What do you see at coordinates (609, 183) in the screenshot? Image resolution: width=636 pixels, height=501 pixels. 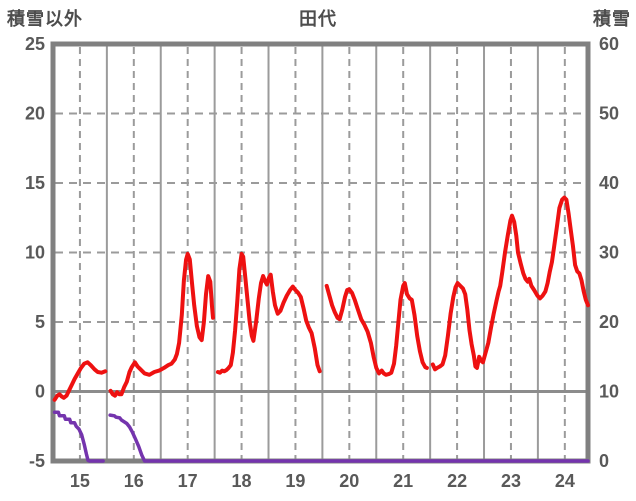 I see `y-right-tick-label: 40` at bounding box center [609, 183].